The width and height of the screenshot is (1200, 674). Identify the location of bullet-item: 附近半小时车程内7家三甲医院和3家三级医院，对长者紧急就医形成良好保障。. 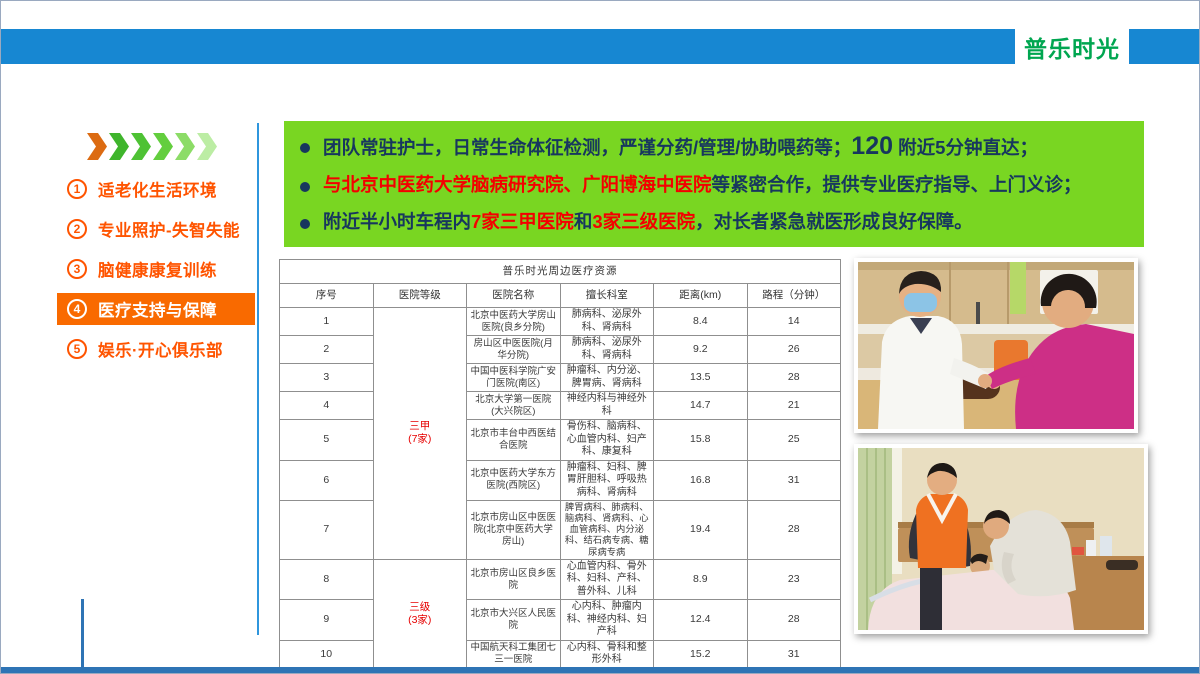
(716, 222).